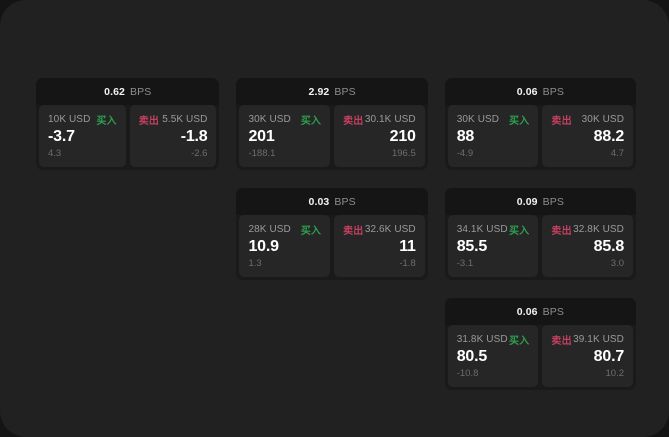 The width and height of the screenshot is (669, 437). Describe the element at coordinates (472, 246) in the screenshot. I see `buy-price: 85.5` at that location.